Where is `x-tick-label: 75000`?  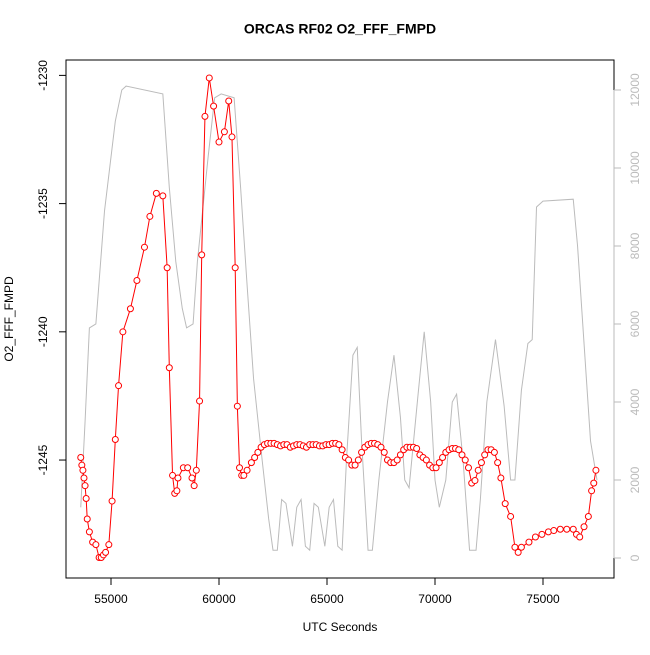
x-tick-label: 75000 is located at coordinates (543, 599).